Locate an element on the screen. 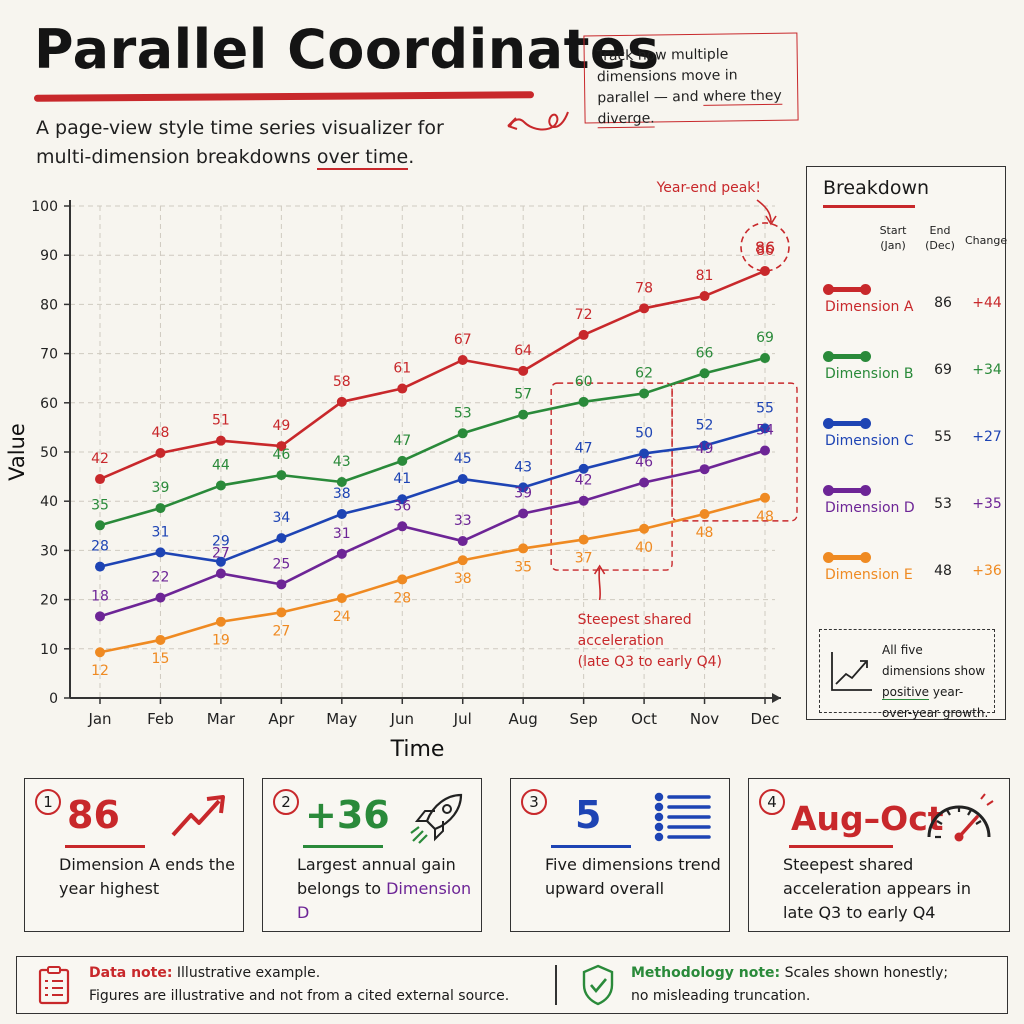 The image size is (1024, 1024). change-value: +36 is located at coordinates (987, 571).